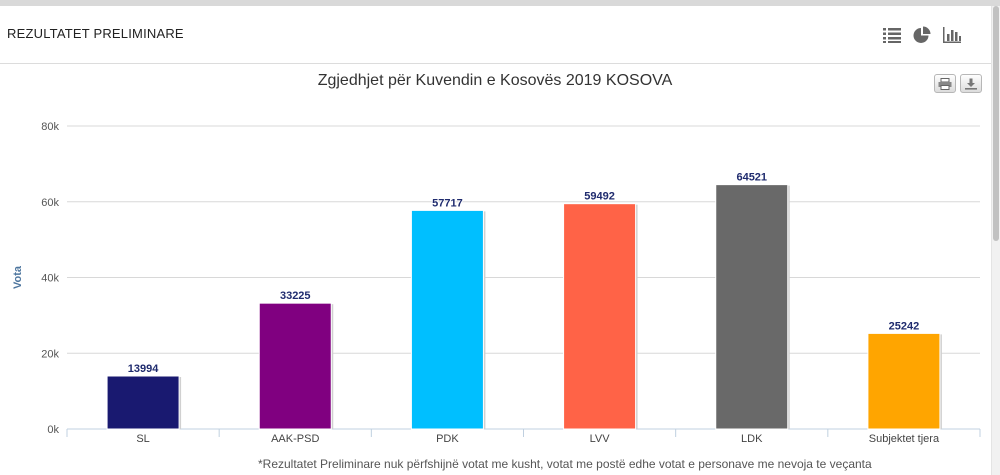 The height and width of the screenshot is (475, 1000). Describe the element at coordinates (50, 354) in the screenshot. I see `y-tick-label: 20k` at that location.